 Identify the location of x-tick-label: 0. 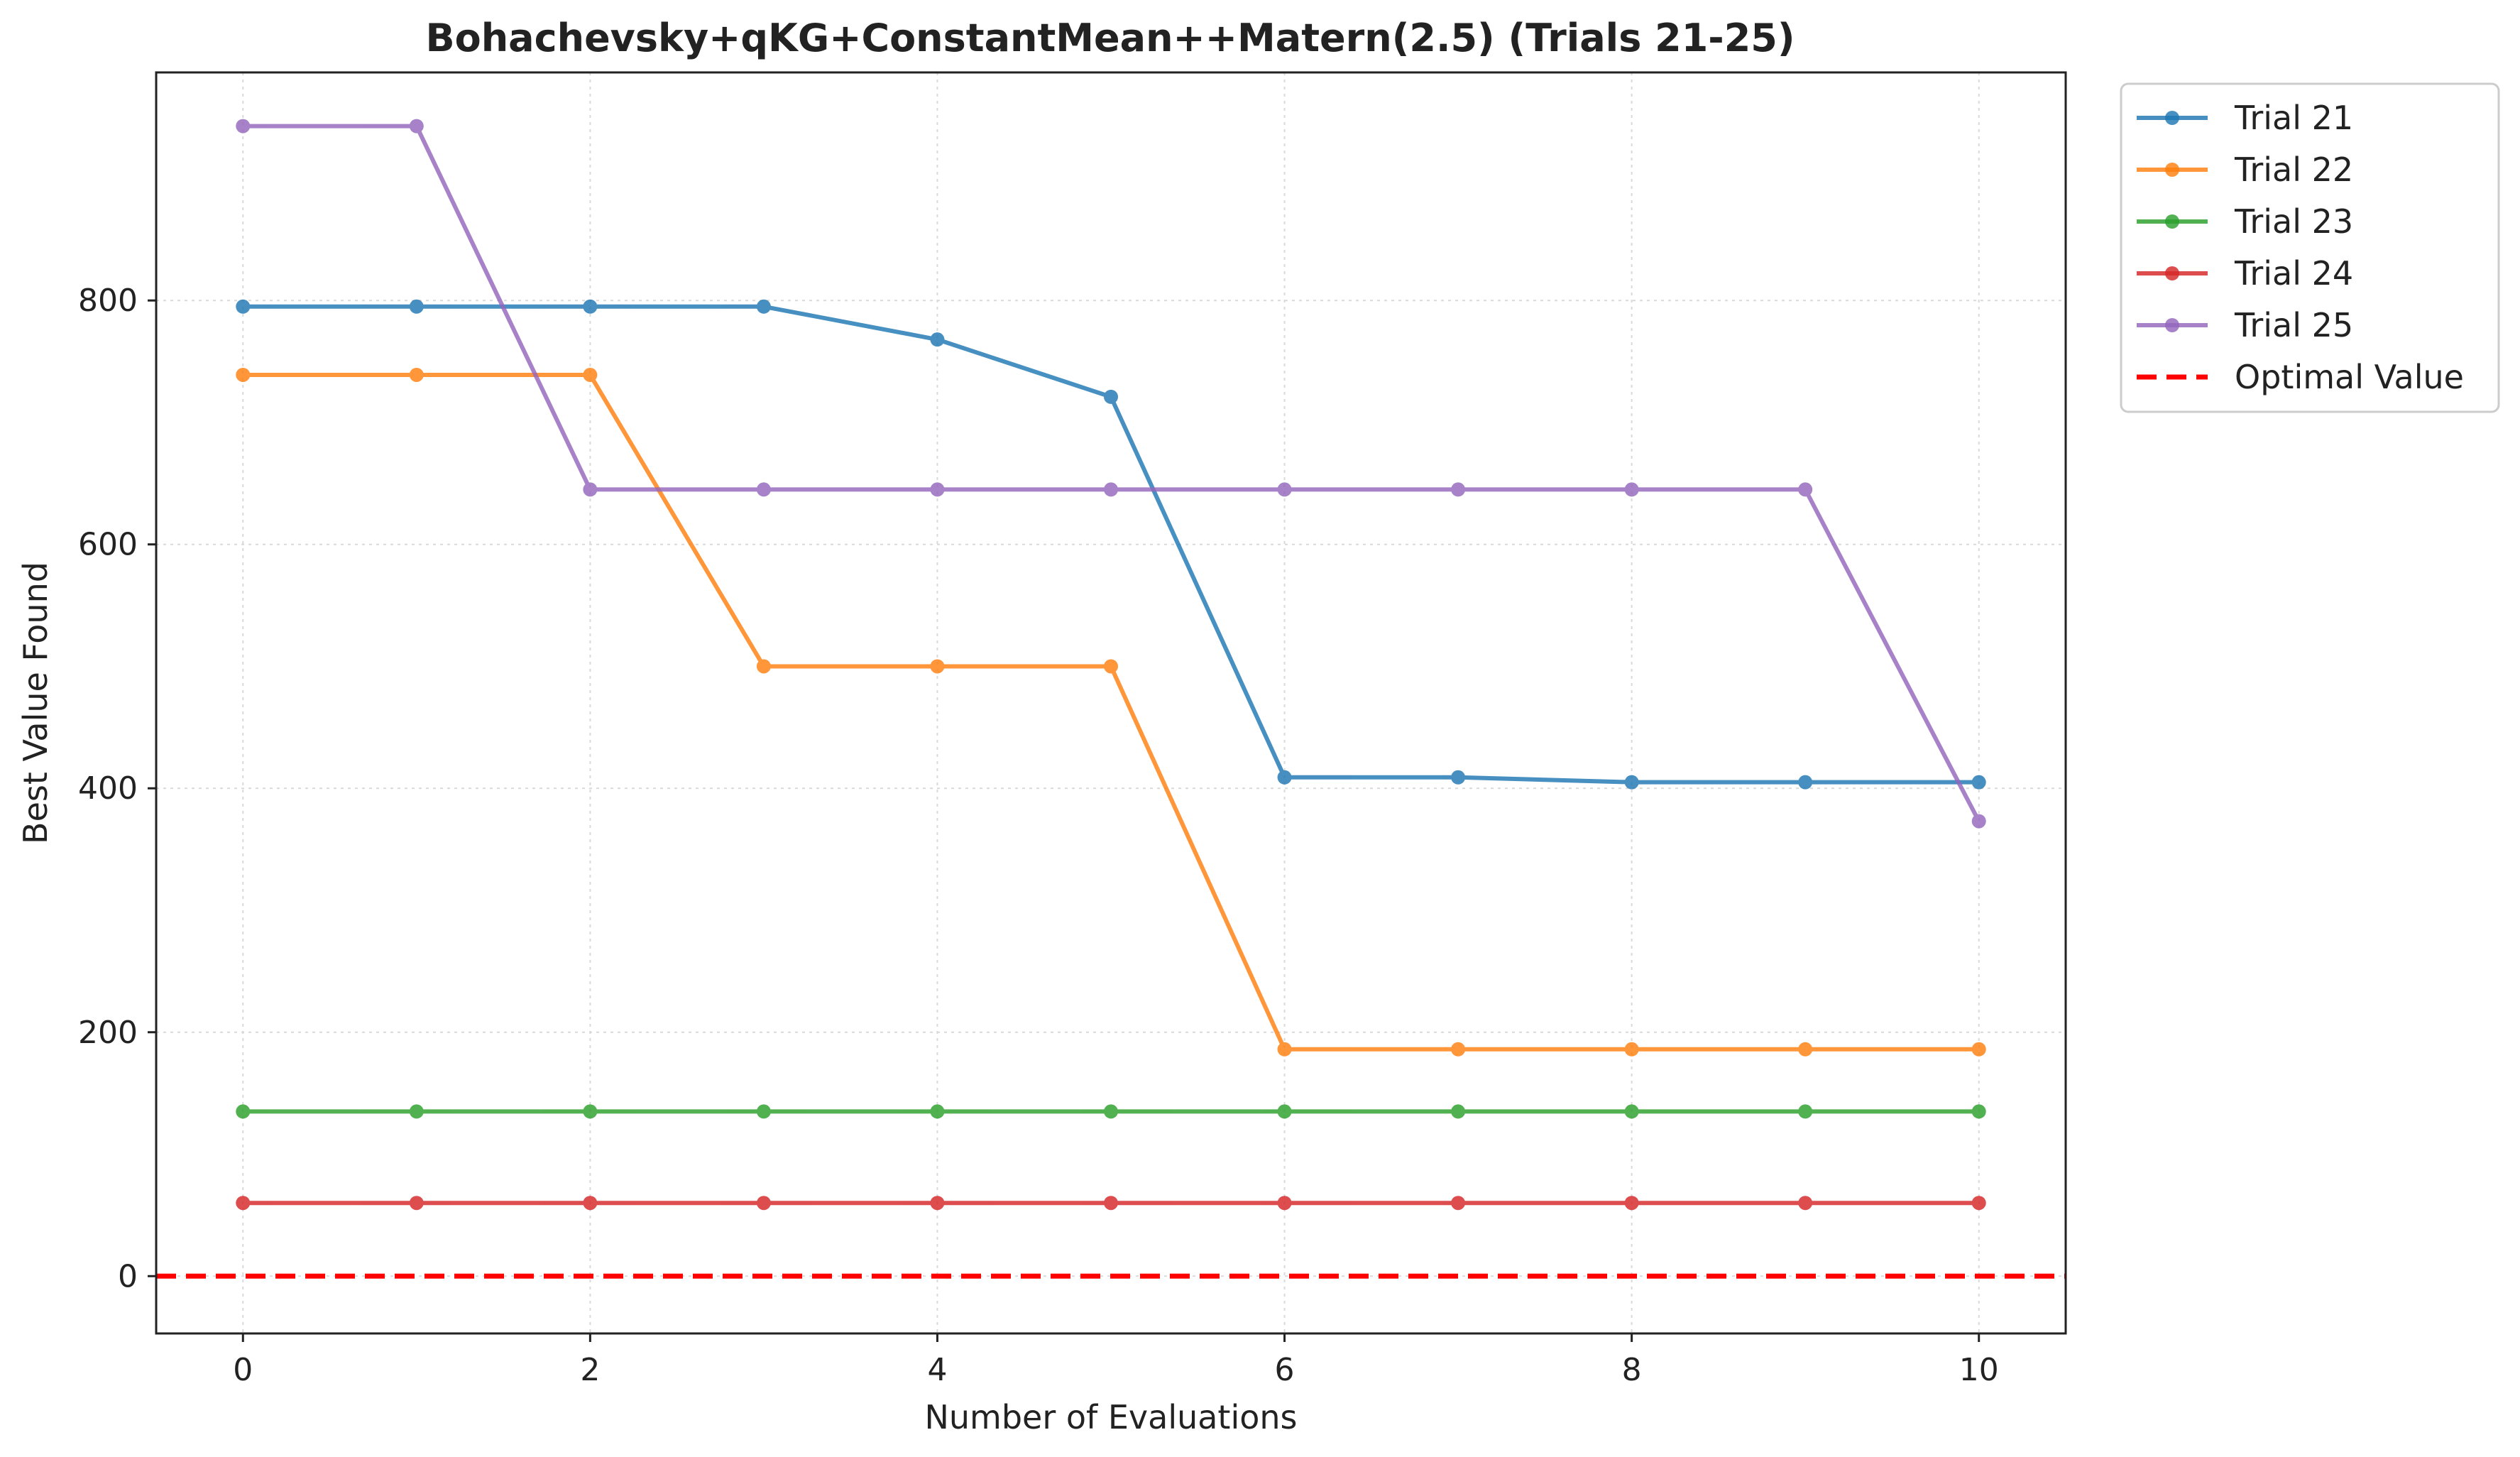
(243, 1370).